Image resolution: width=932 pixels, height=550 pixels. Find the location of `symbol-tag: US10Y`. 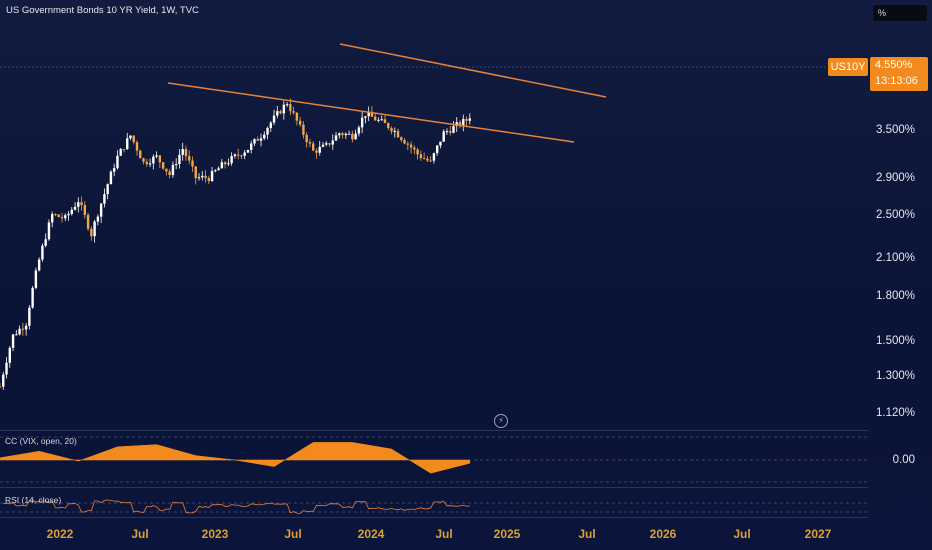

symbol-tag: US10Y is located at coordinates (848, 67).